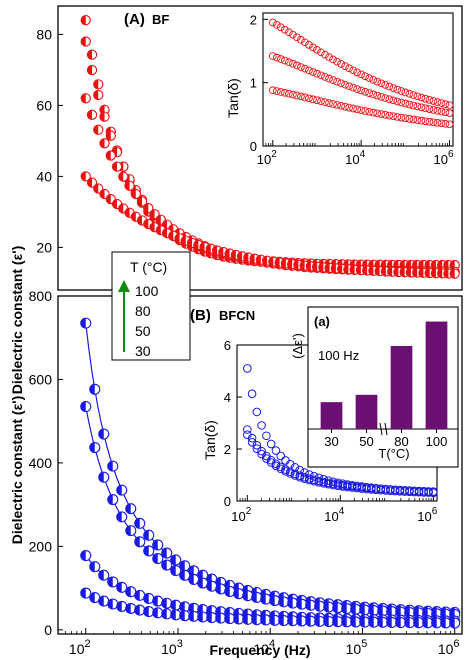  Describe the element at coordinates (41, 296) in the screenshot. I see `y-tick-label: 800` at that location.